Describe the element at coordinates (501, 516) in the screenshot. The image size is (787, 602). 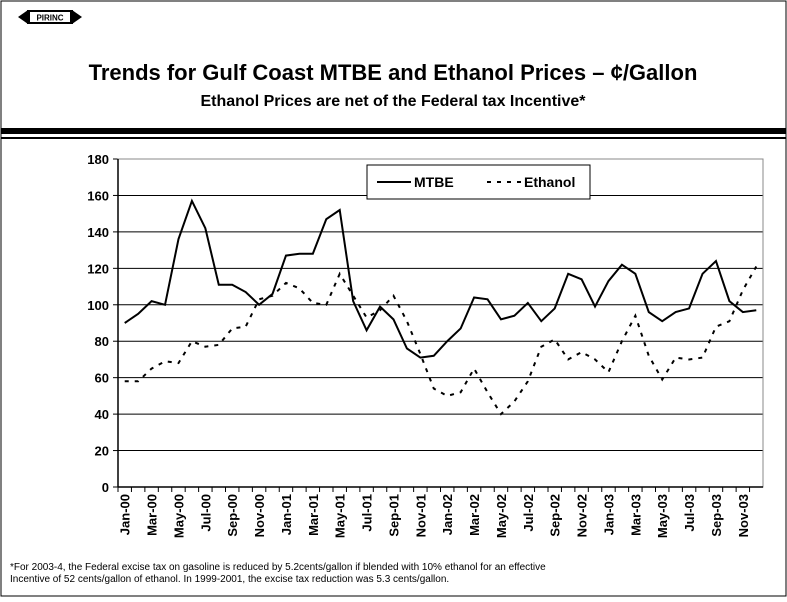
I see `x-tick-label: May-02` at that location.